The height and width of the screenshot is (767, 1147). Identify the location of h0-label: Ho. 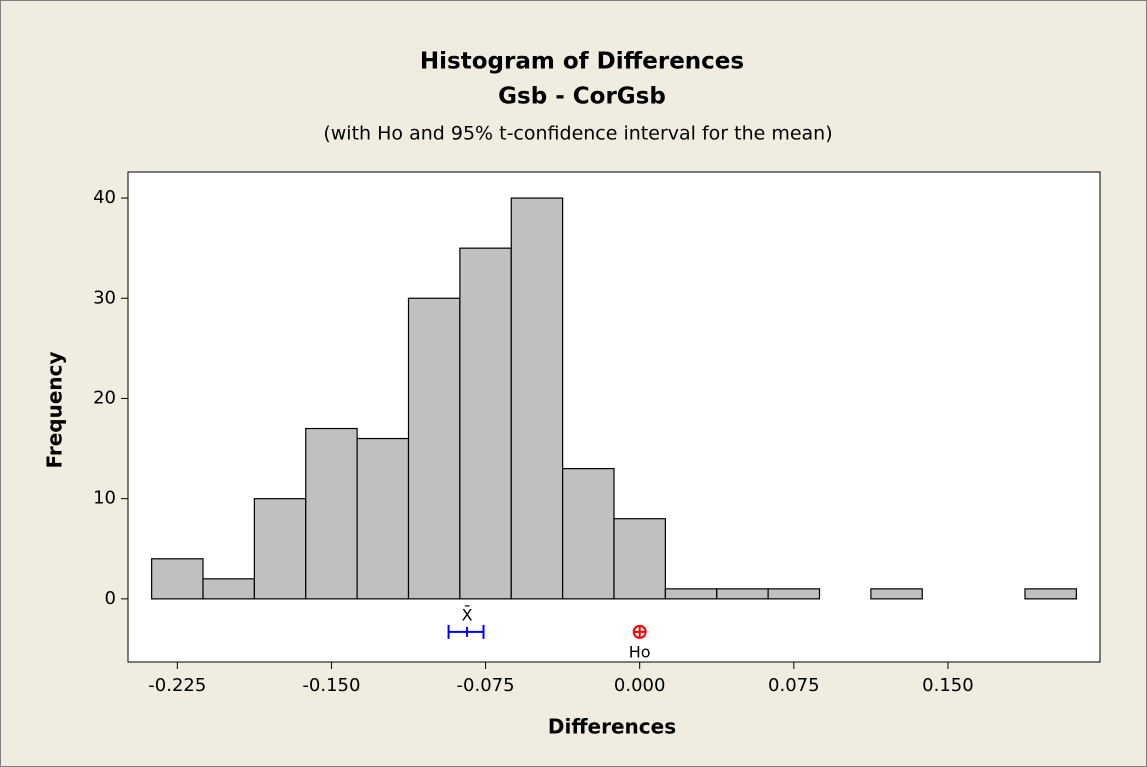
(640, 651).